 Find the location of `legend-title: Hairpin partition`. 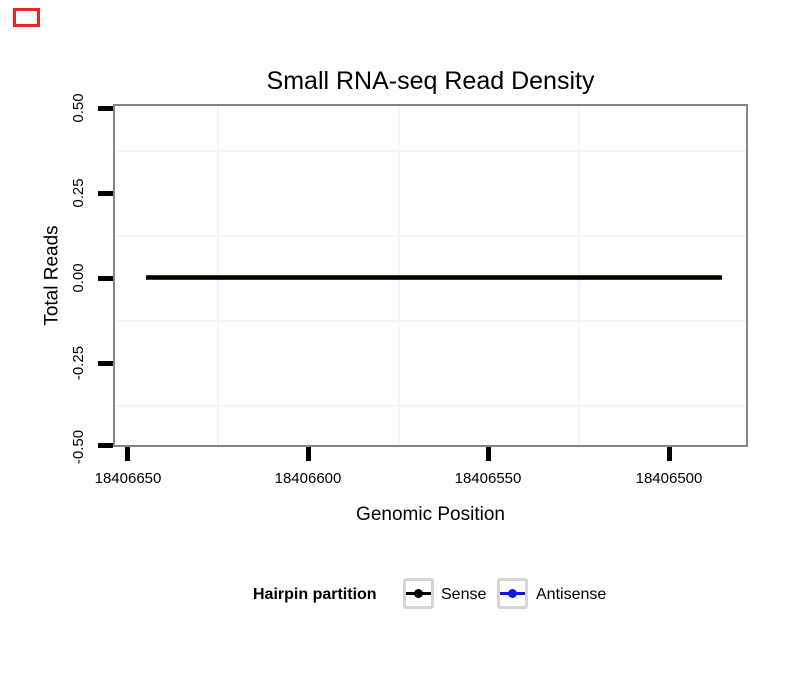

legend-title: Hairpin partition is located at coordinates (315, 594).